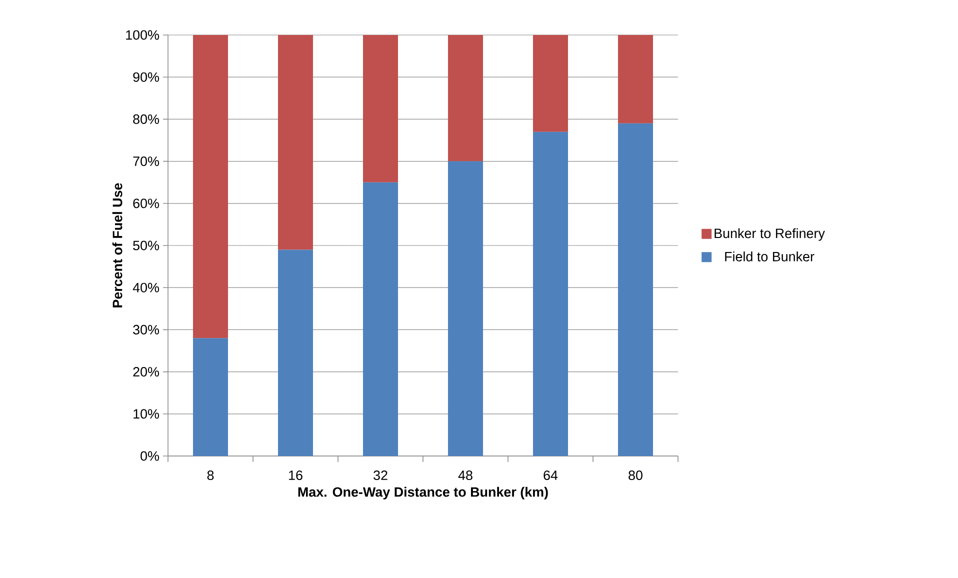 The width and height of the screenshot is (958, 578). What do you see at coordinates (117, 245) in the screenshot?
I see `y-axis-title: Percent of Fuel Use` at bounding box center [117, 245].